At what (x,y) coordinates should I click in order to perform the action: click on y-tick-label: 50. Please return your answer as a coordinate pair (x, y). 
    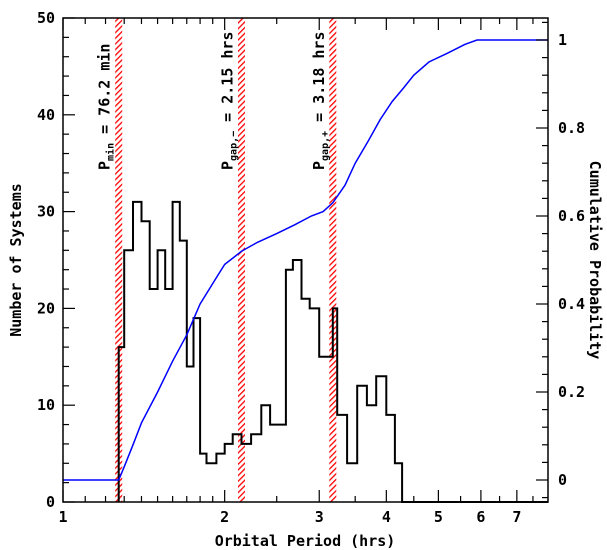
    Looking at the image, I should click on (46, 18).